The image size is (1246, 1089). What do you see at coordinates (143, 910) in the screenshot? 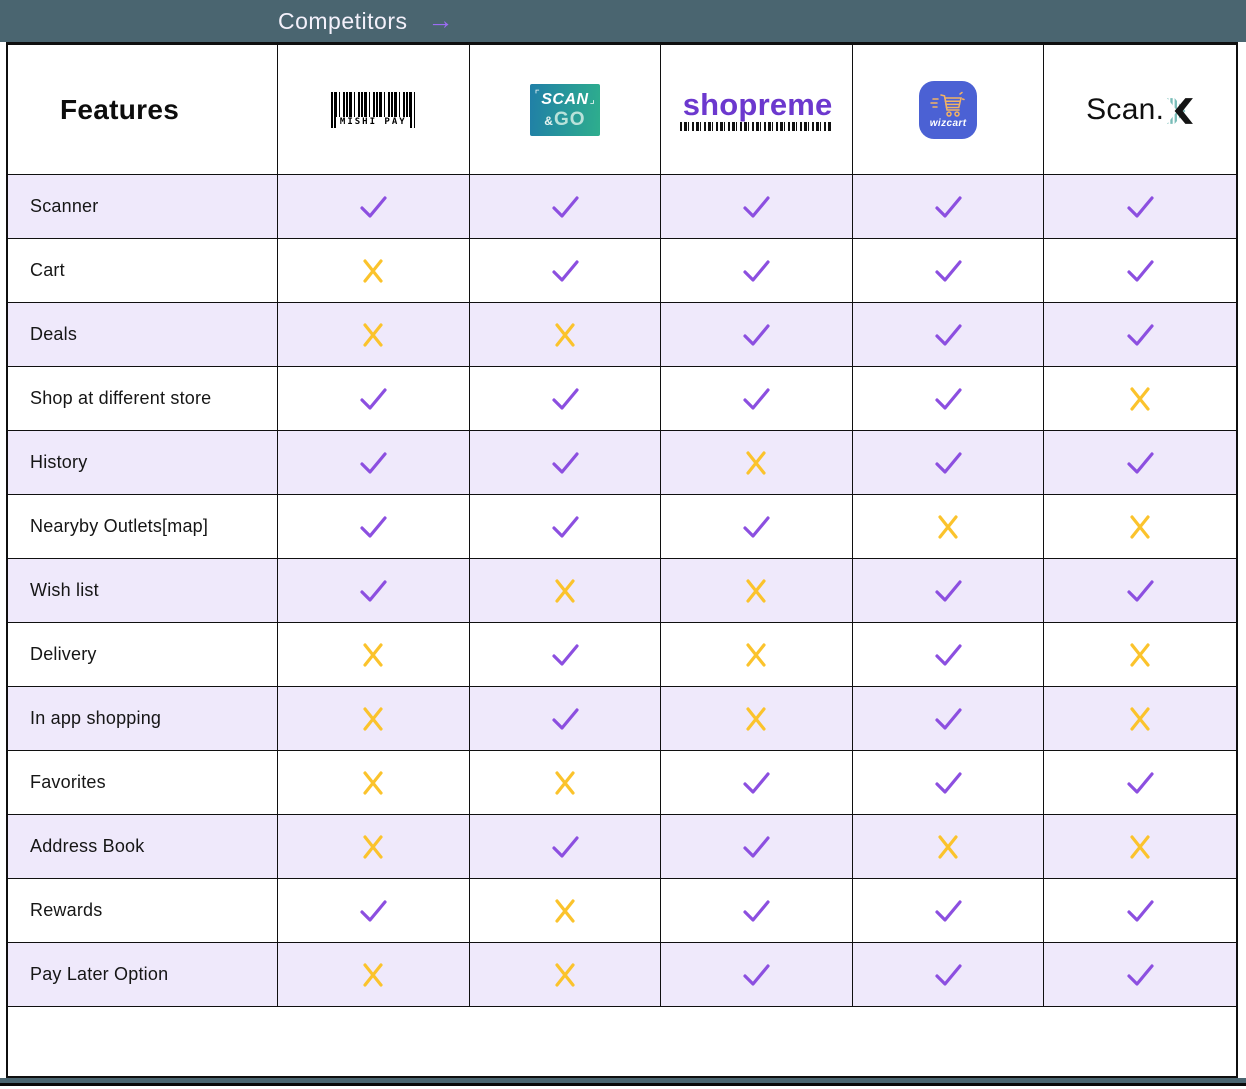
I see `feature-label: Rewards` at bounding box center [143, 910].